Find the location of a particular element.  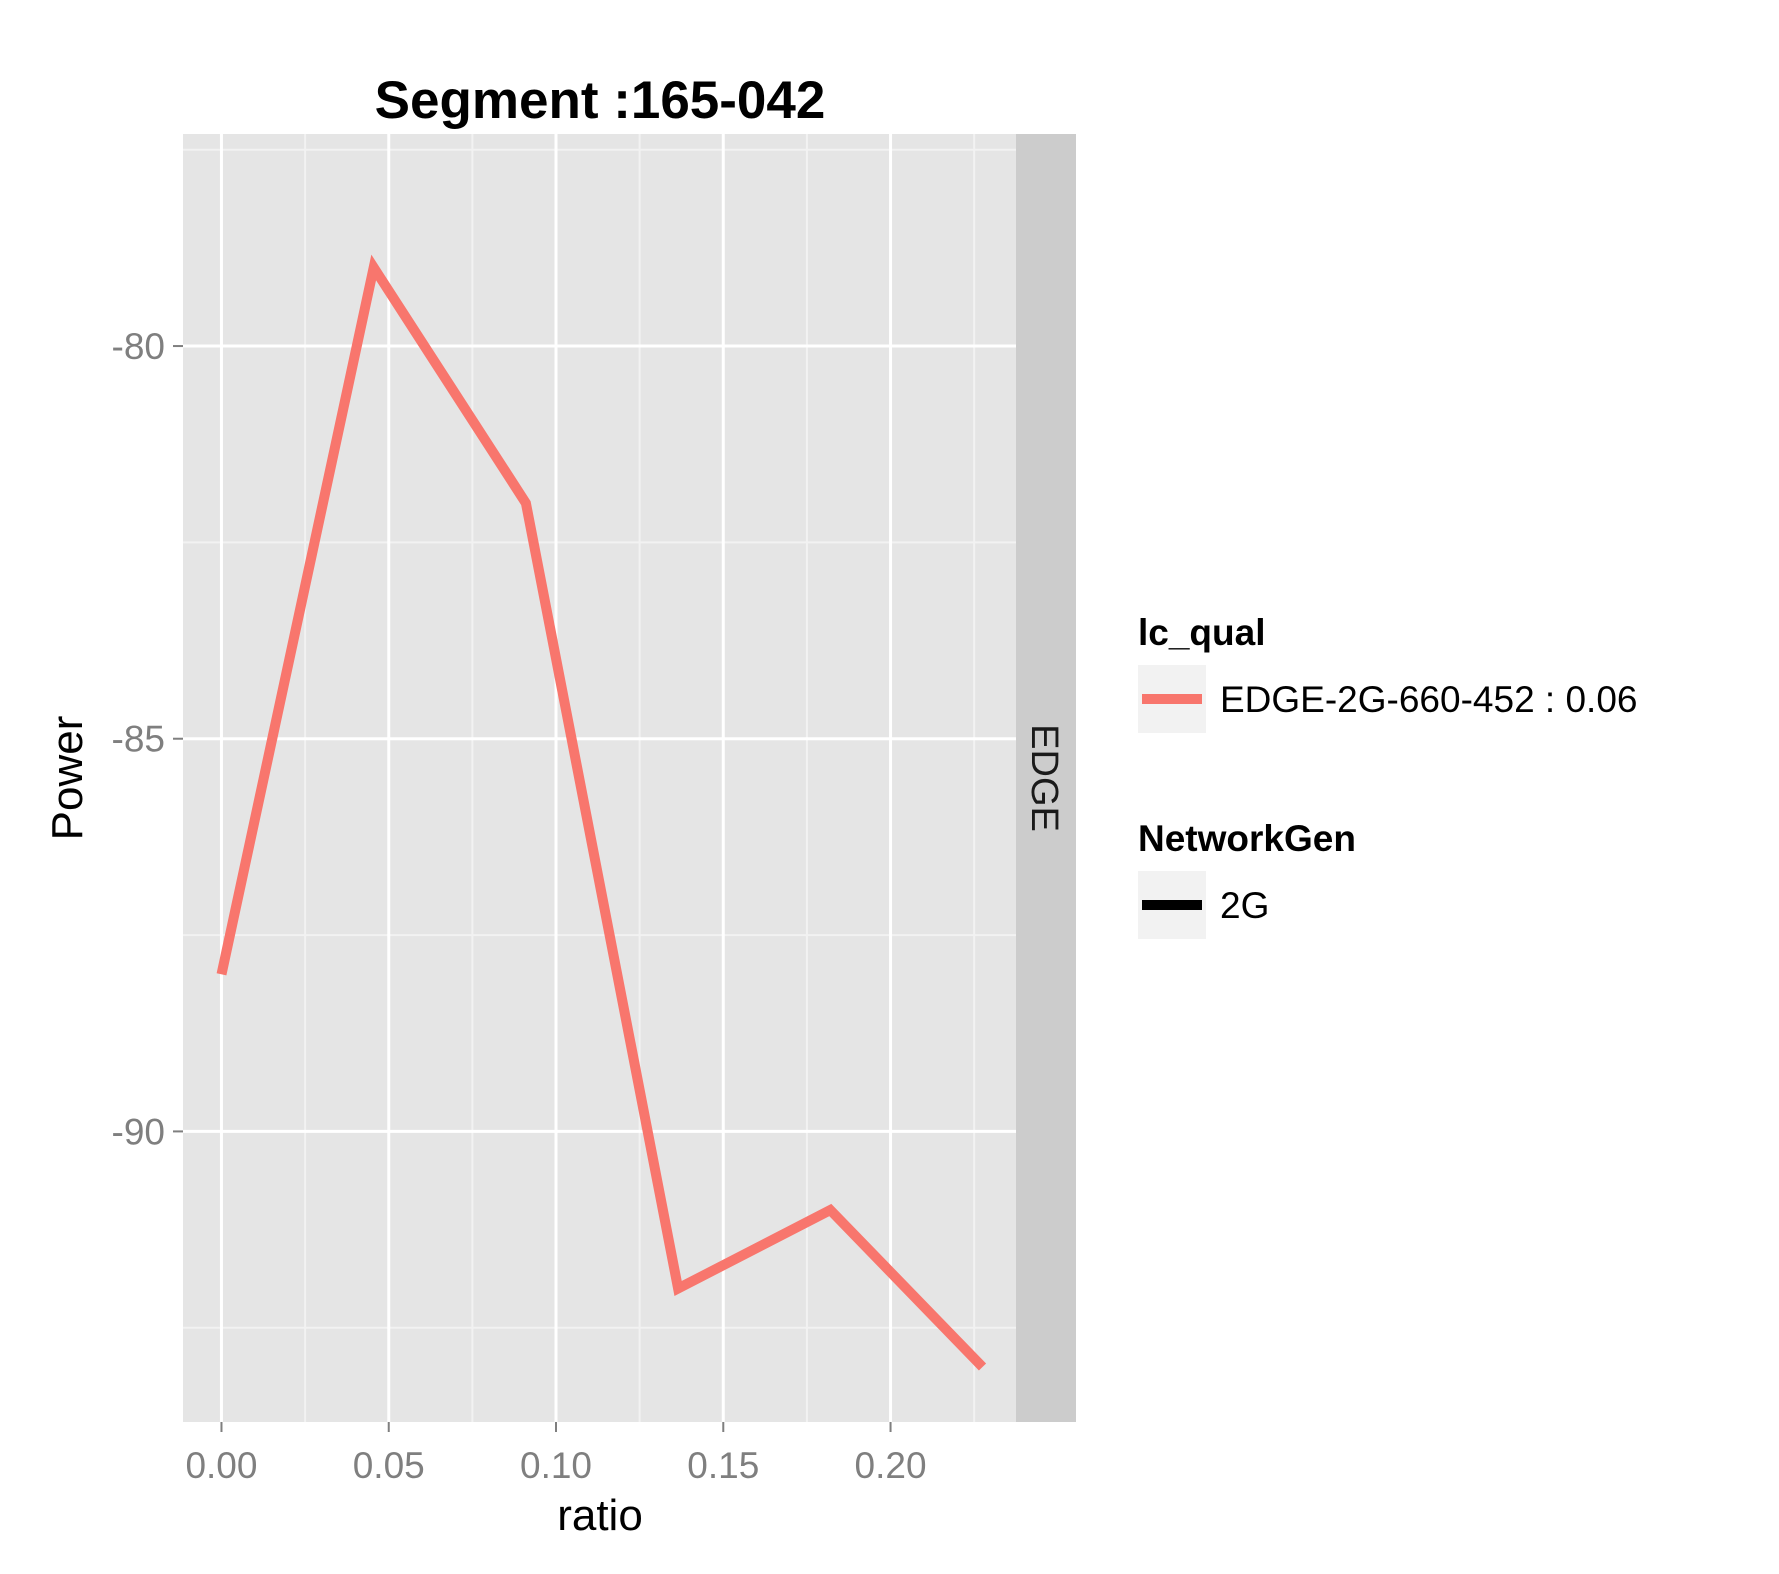

legend-title: lc_qual is located at coordinates (1202, 632).